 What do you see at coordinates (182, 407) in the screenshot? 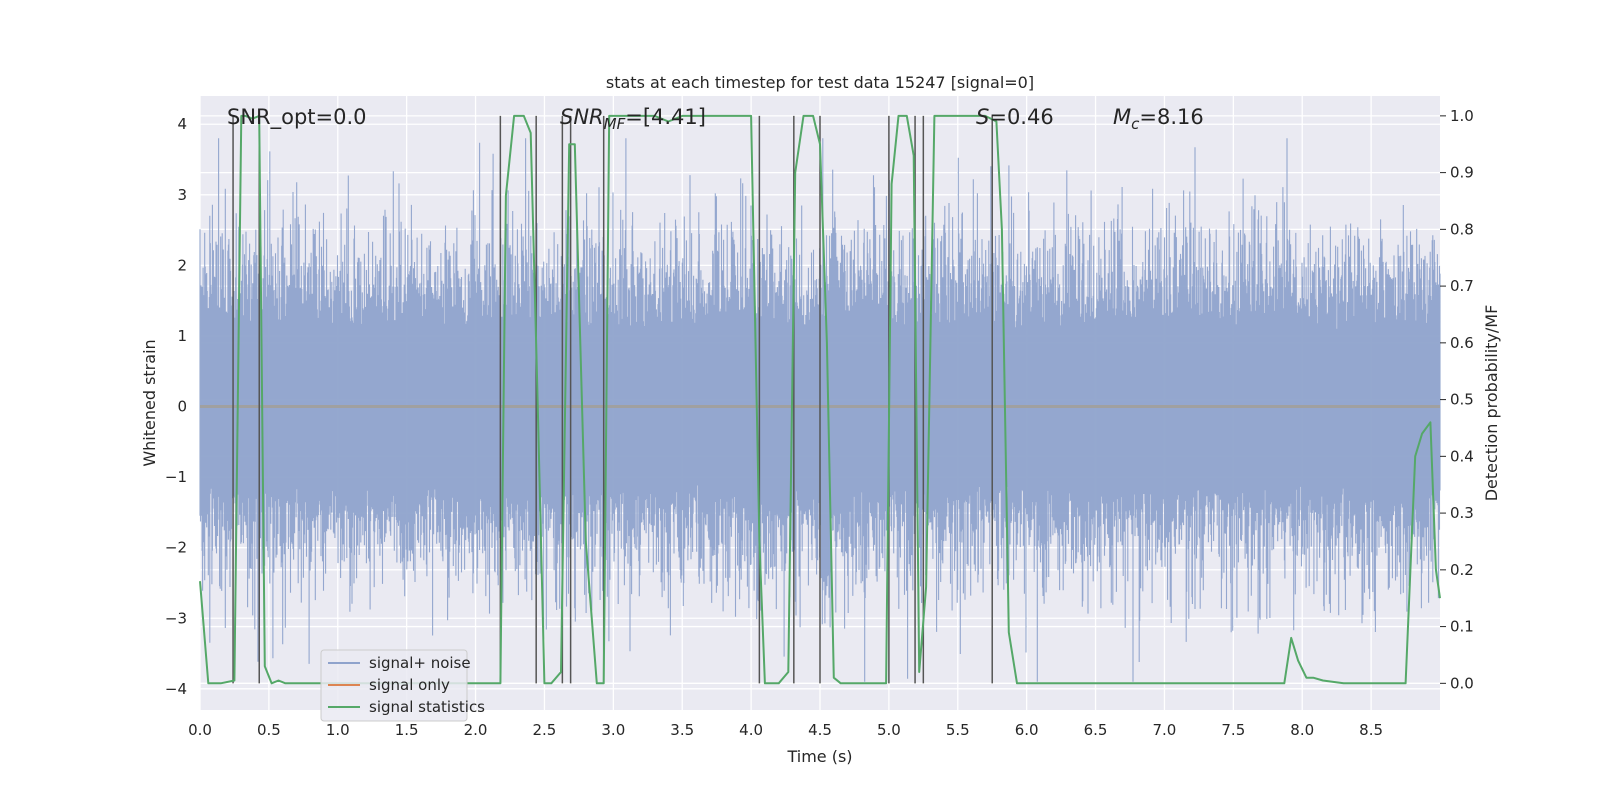
I see `y-tick-label: 0` at bounding box center [182, 407].